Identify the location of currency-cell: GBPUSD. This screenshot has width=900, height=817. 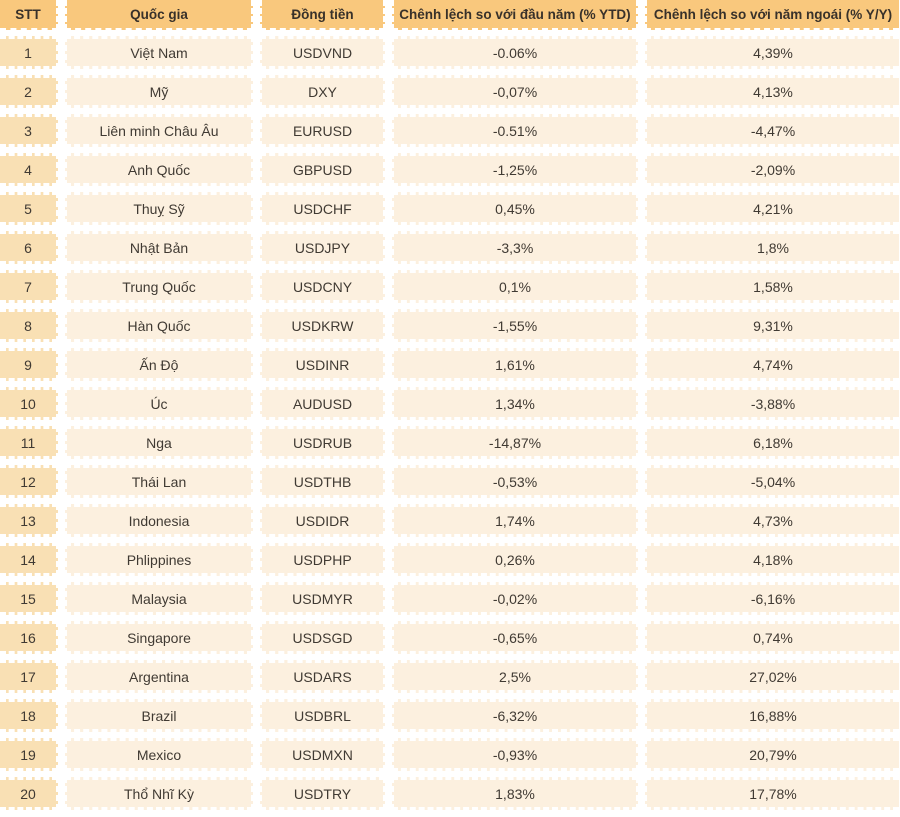
(322, 169).